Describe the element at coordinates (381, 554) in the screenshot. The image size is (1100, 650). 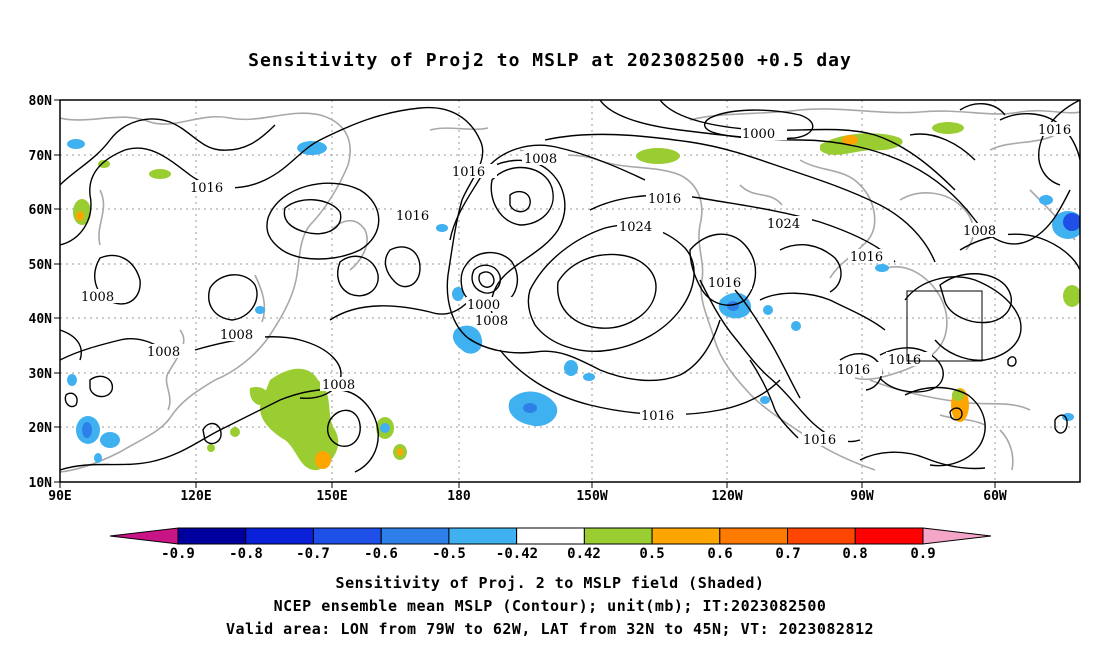
I see `colorbar-label: -0.6` at that location.